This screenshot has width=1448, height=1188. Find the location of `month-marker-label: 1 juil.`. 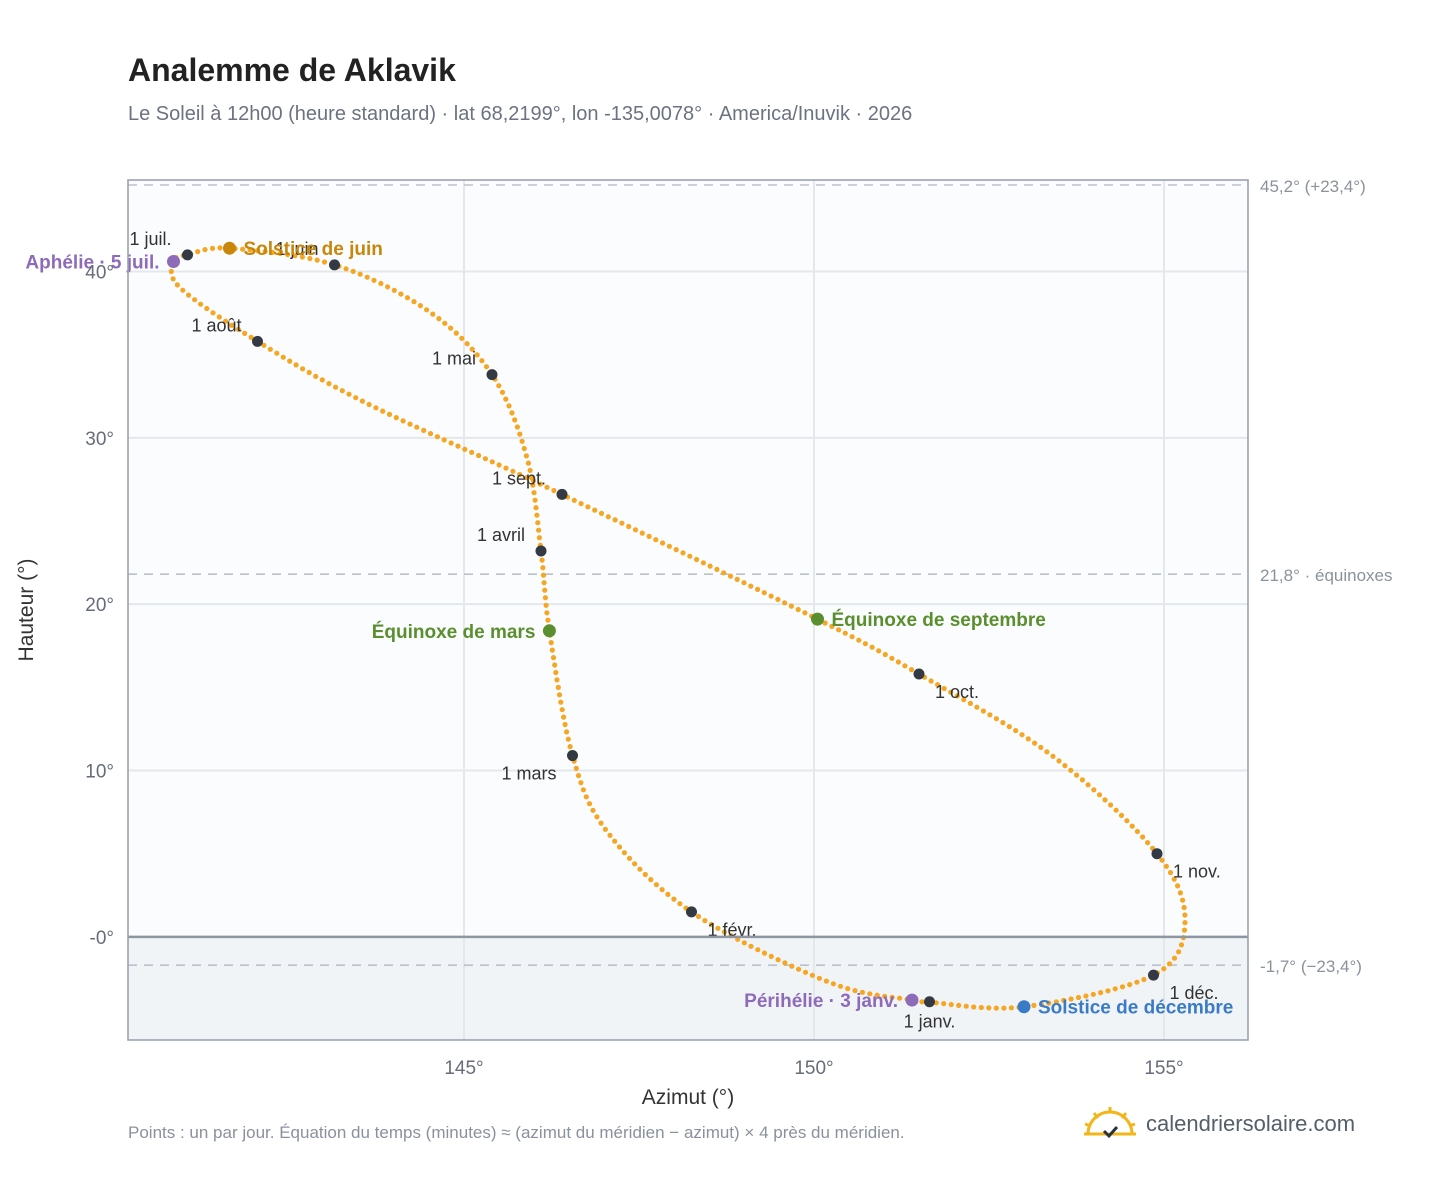

month-marker-label: 1 juil. is located at coordinates (150, 239).